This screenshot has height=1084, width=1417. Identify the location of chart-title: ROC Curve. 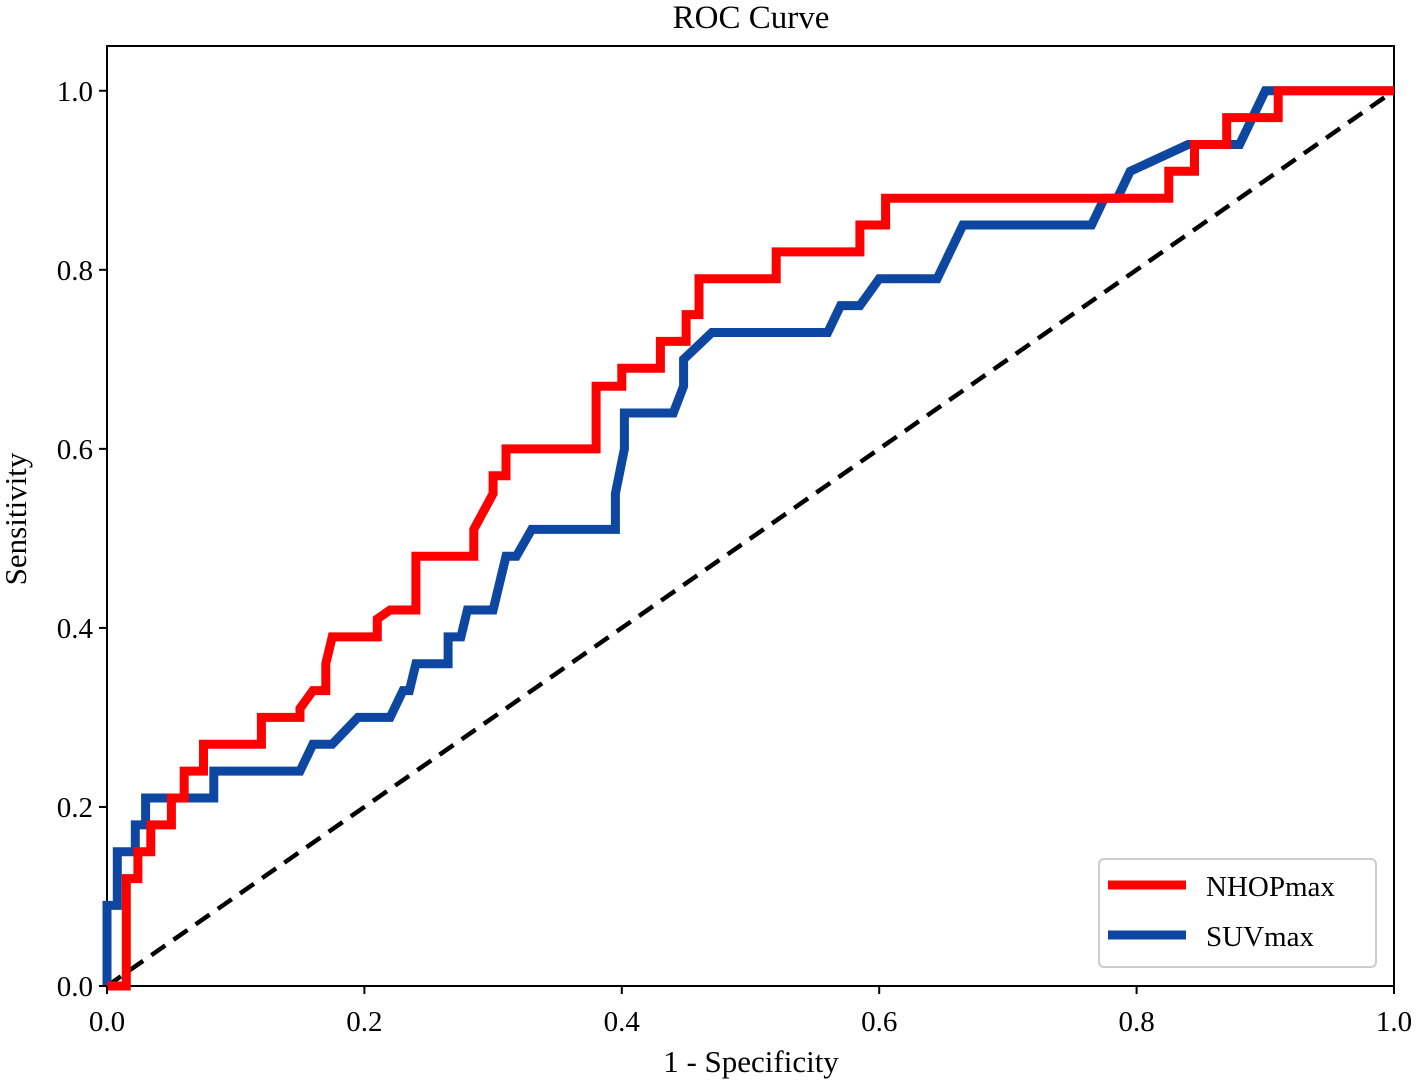
(751, 18).